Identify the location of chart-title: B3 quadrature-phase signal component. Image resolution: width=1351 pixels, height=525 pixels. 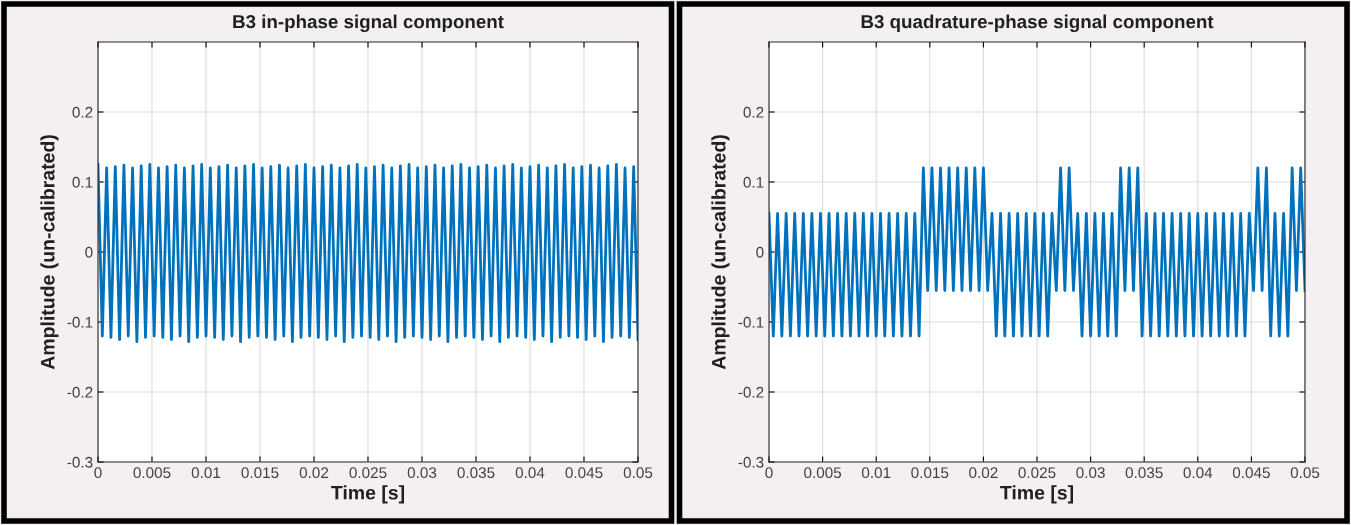
(1037, 23).